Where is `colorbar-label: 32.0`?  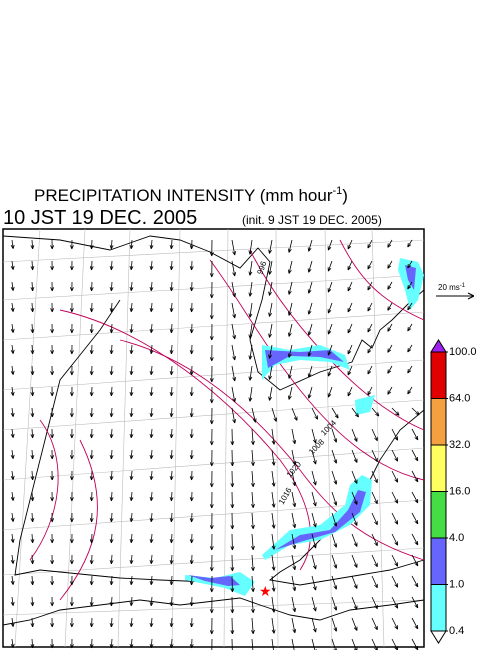 colorbar-label: 32.0 is located at coordinates (459, 445).